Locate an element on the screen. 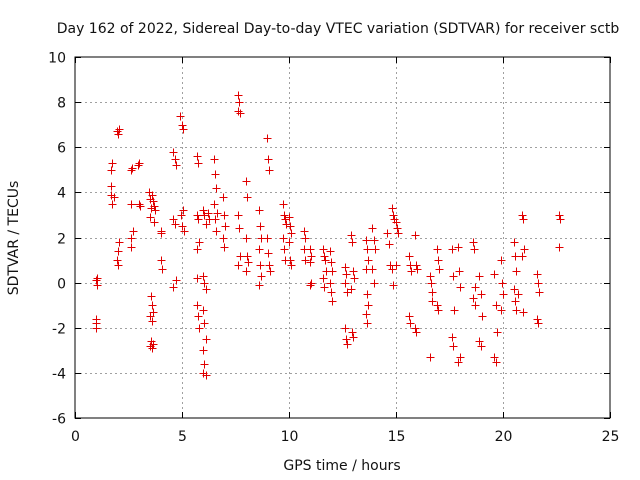  y-tick-label: -6 is located at coordinates (59, 420).